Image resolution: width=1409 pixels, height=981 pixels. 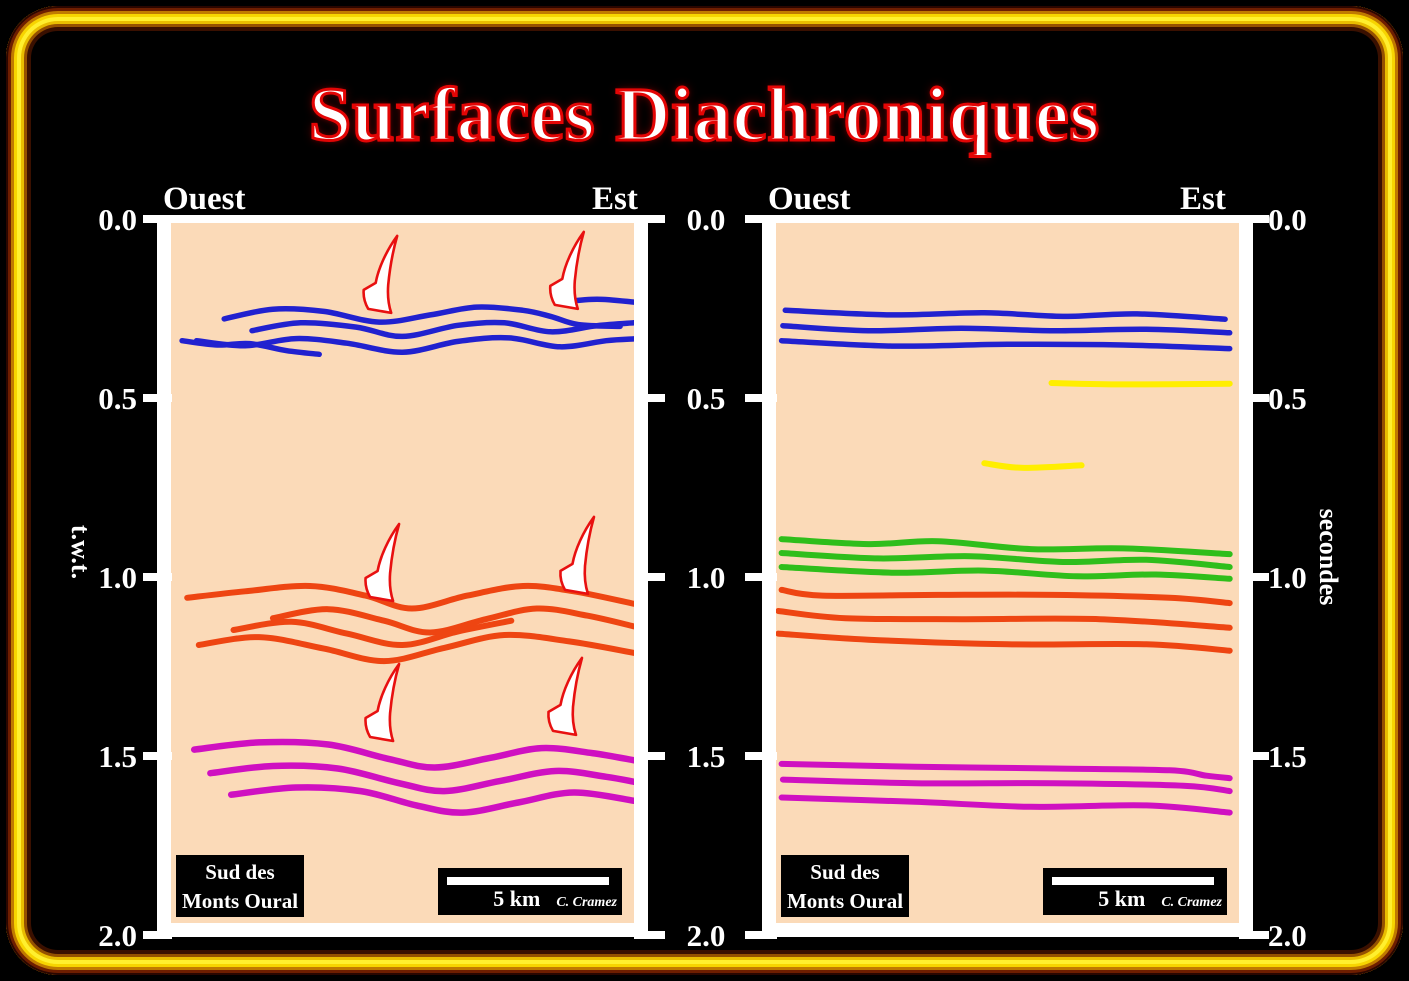 I want to click on left-location-box: Sud des Monts Oural, so click(x=240, y=886).